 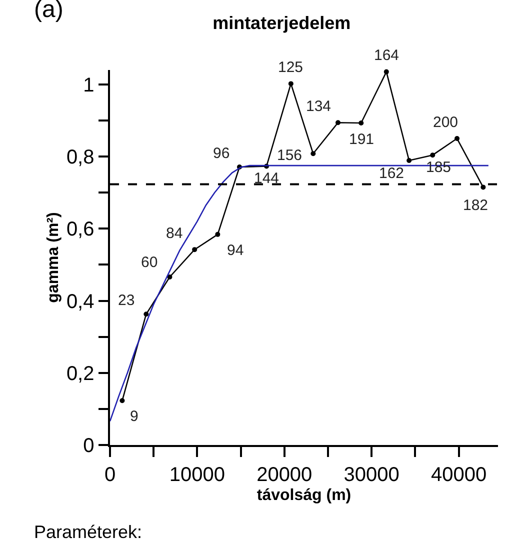 I want to click on annotation: 164, so click(x=387, y=55).